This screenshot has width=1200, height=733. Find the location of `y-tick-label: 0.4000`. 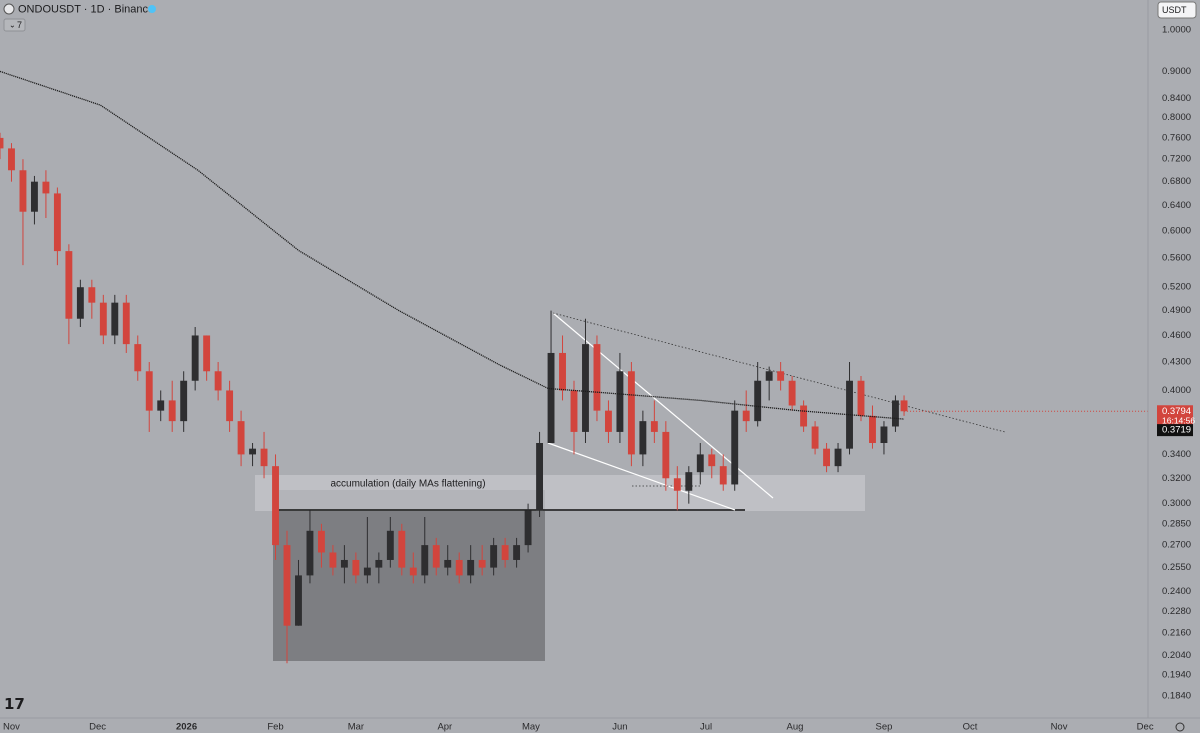

y-tick-label: 0.4000 is located at coordinates (1176, 390).